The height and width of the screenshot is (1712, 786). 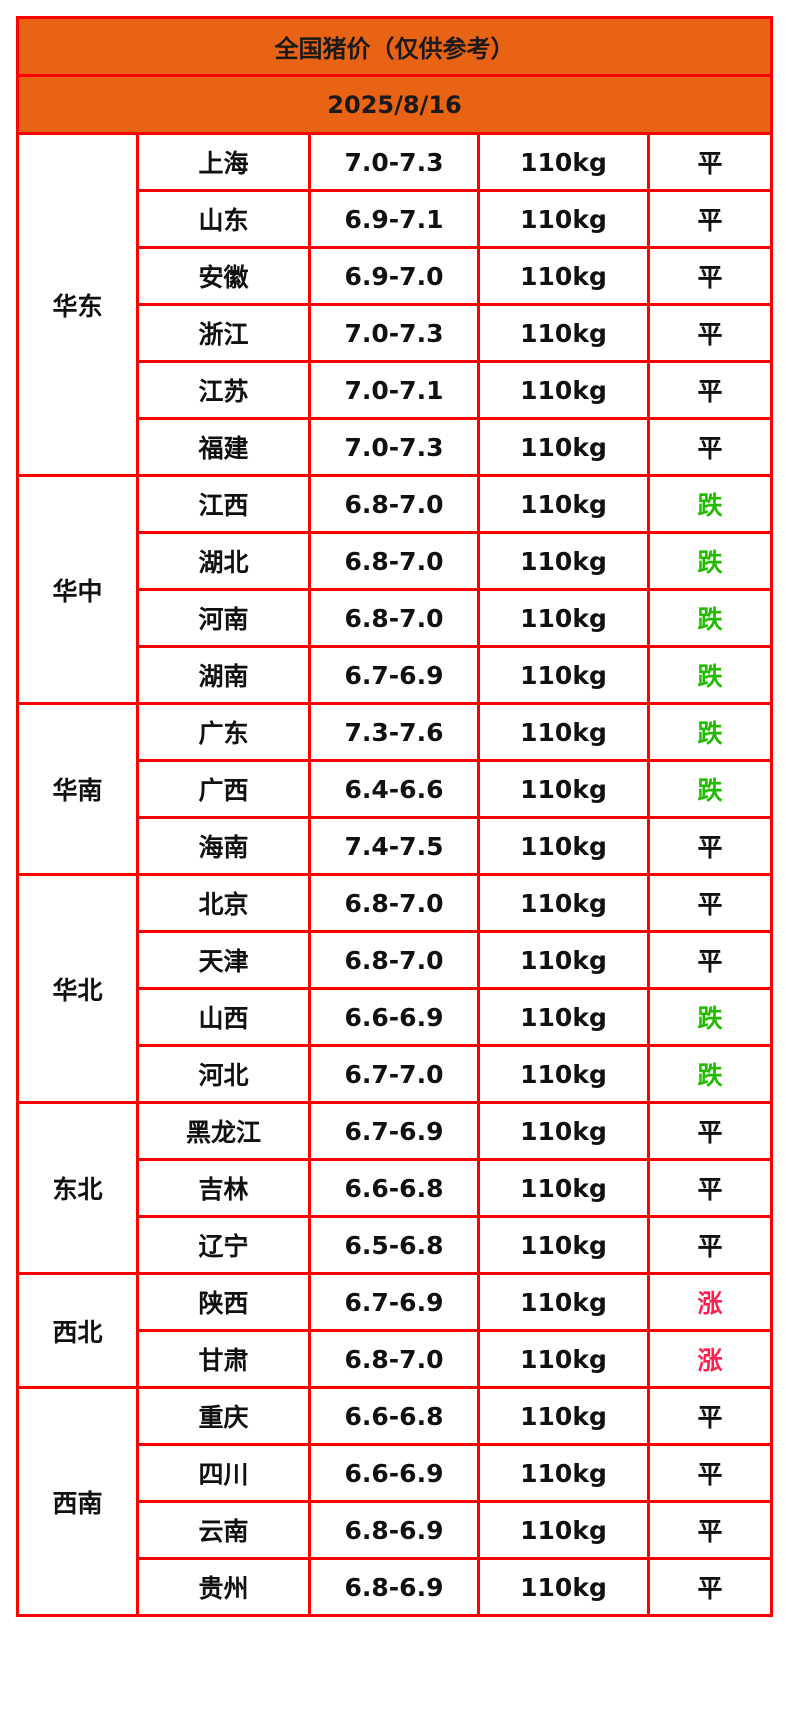 What do you see at coordinates (396, 219) in the screenshot?
I see `table-row: 山东 6.9-7.1 110kg 平` at bounding box center [396, 219].